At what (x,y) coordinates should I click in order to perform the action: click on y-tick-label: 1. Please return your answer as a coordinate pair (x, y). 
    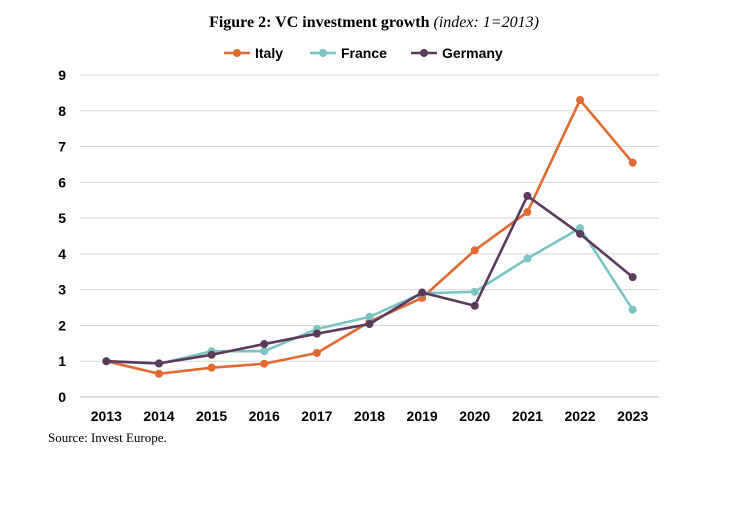
    Looking at the image, I should click on (62, 361).